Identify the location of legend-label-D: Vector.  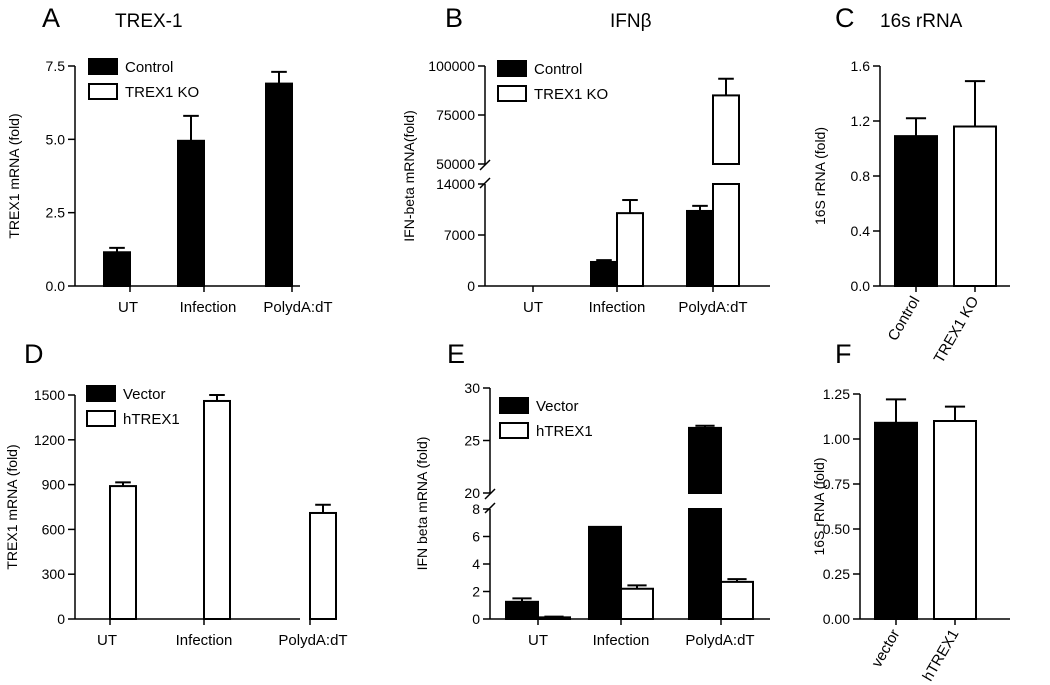
(144, 394).